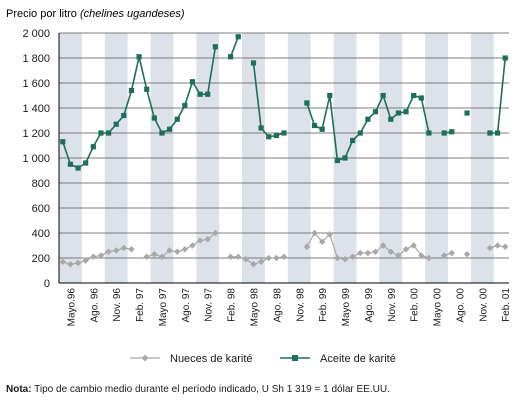 This screenshot has width=528, height=405. I want to click on legend: Nueces de karité Aceite de karité, so click(263, 359).